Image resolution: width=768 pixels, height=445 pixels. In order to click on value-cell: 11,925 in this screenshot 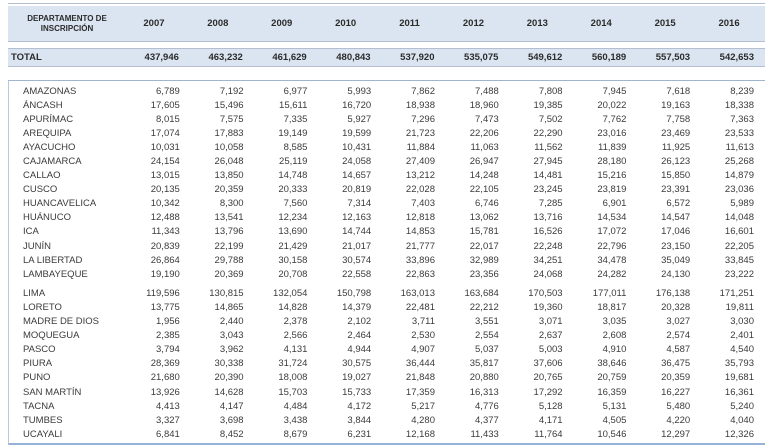, I will do `click(676, 147)`.